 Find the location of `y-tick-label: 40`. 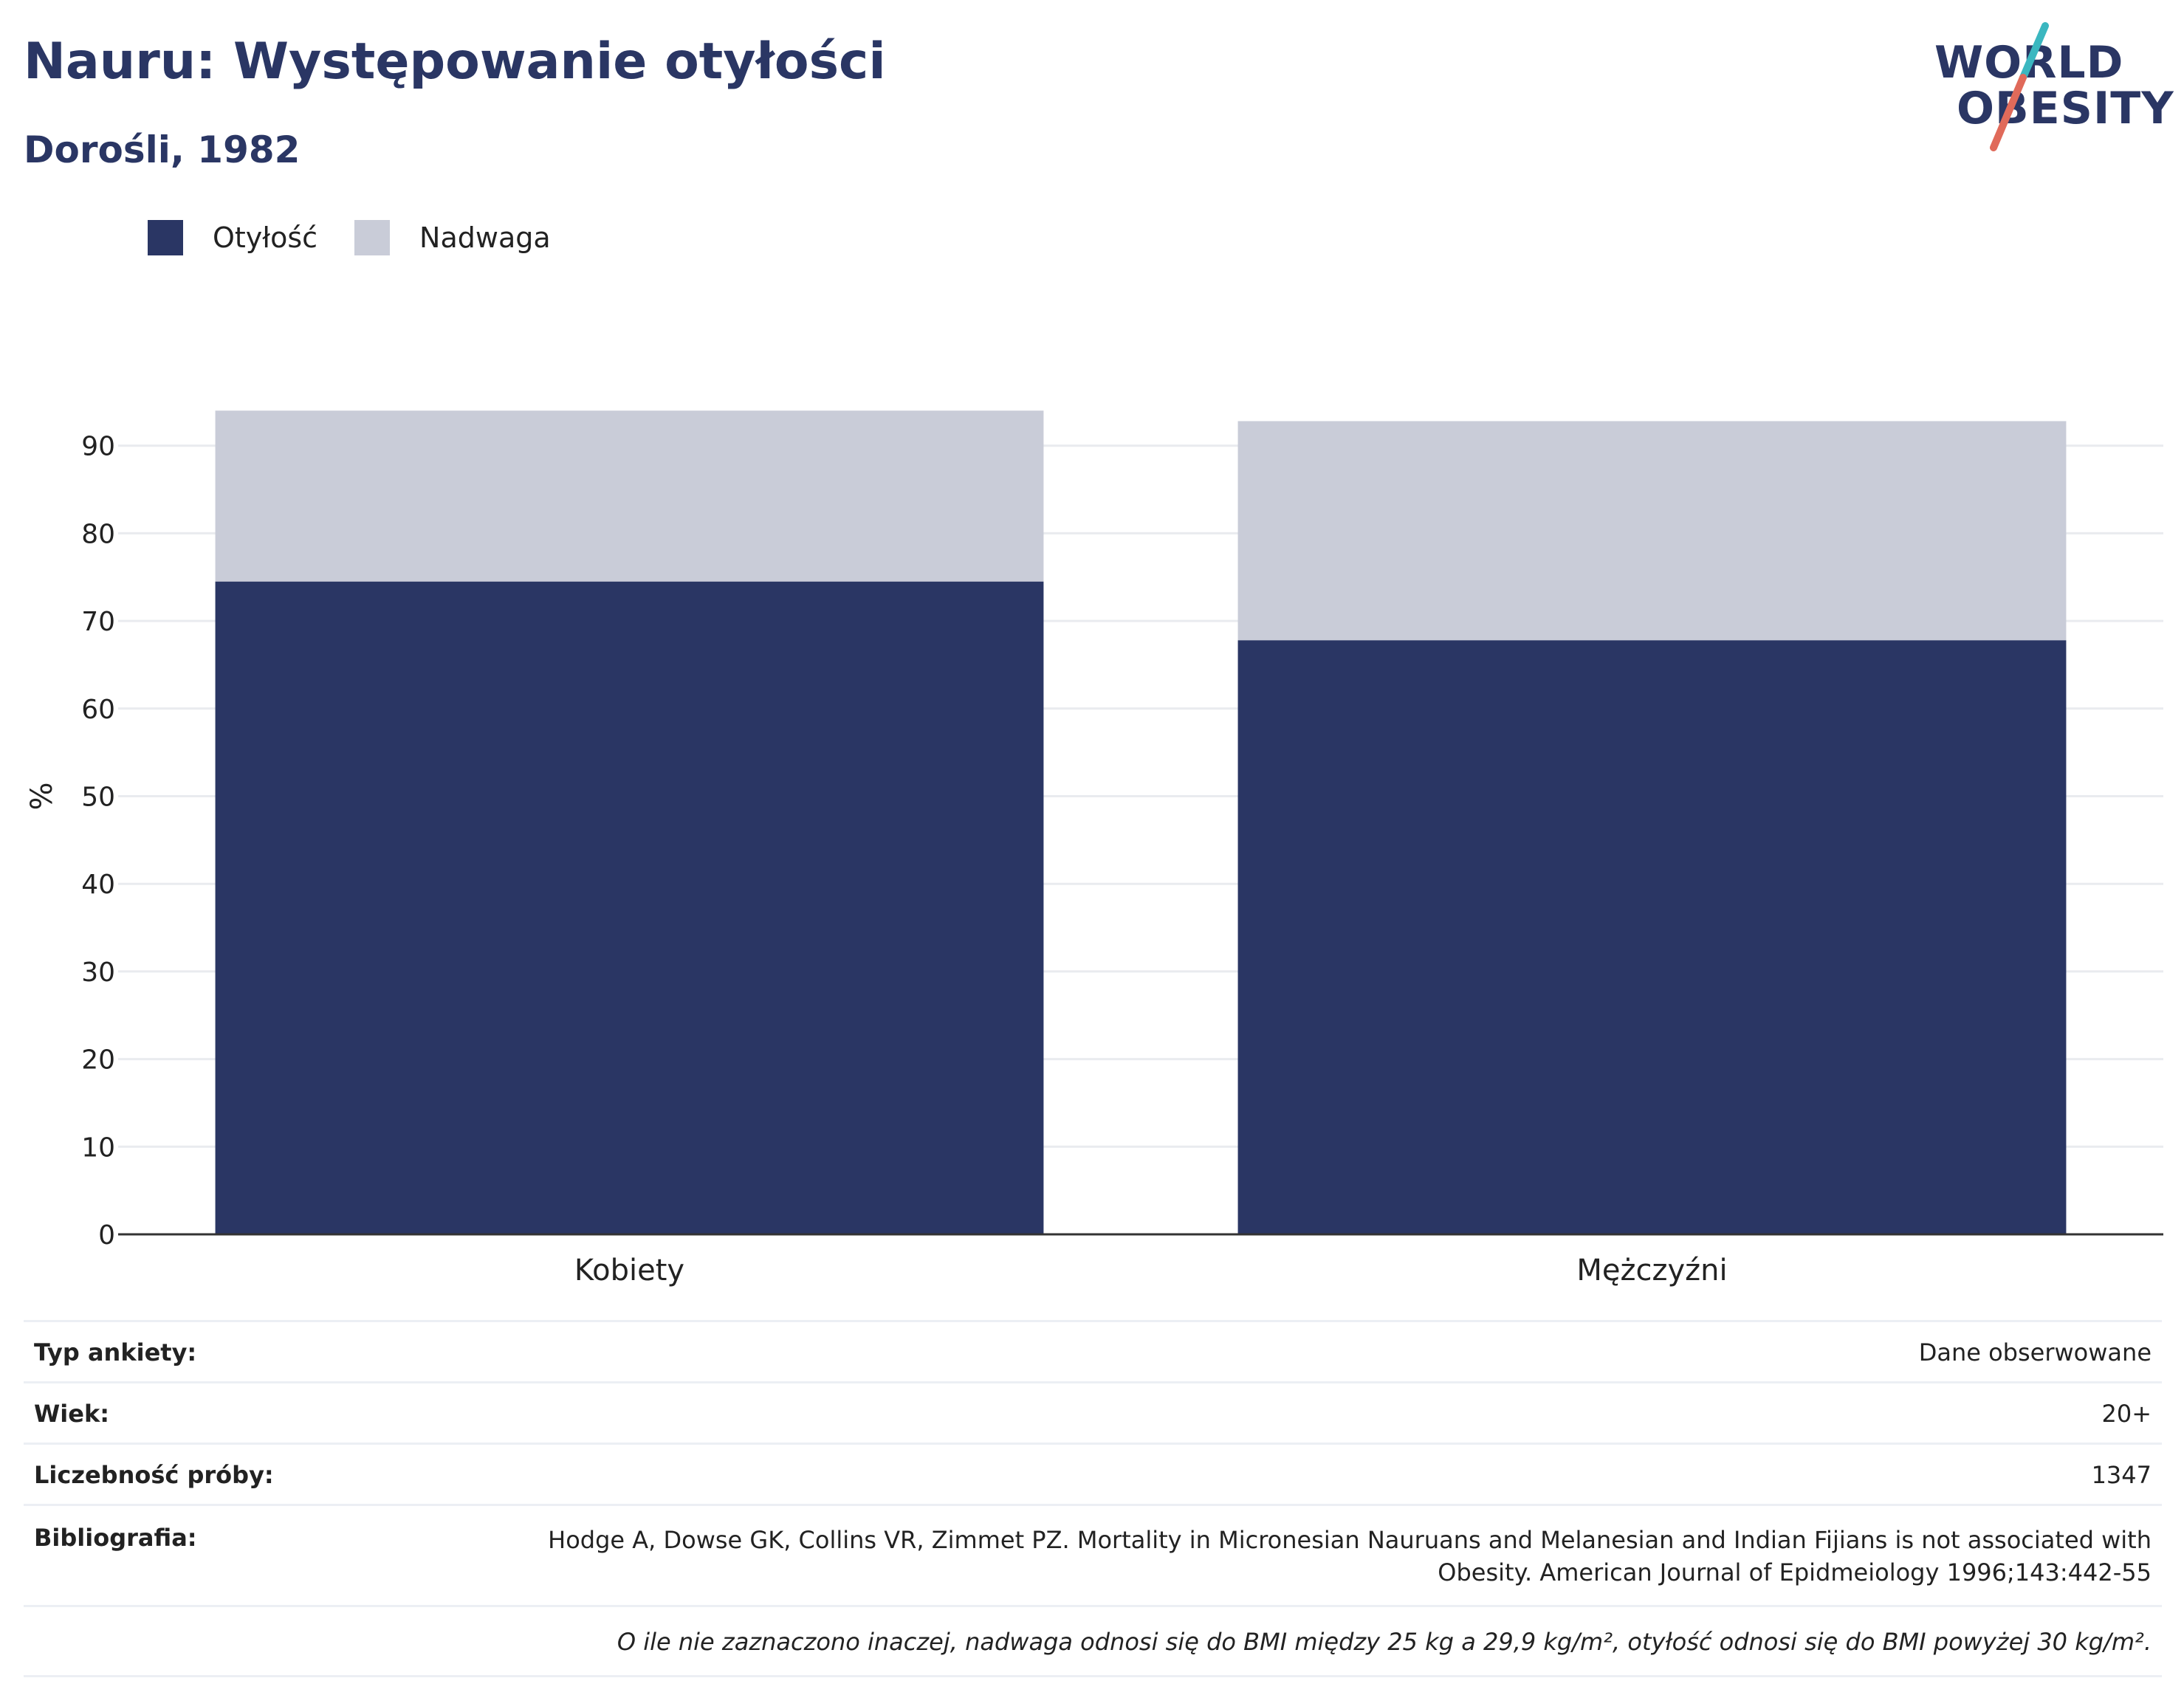

y-tick-label: 40 is located at coordinates (98, 885).